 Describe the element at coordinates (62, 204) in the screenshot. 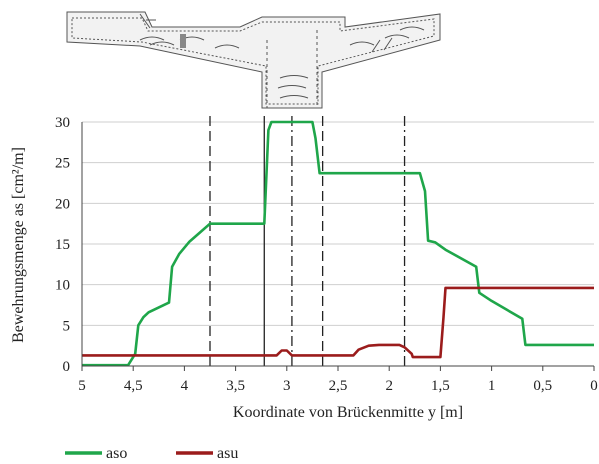

I see `y-tick-label: 20` at that location.